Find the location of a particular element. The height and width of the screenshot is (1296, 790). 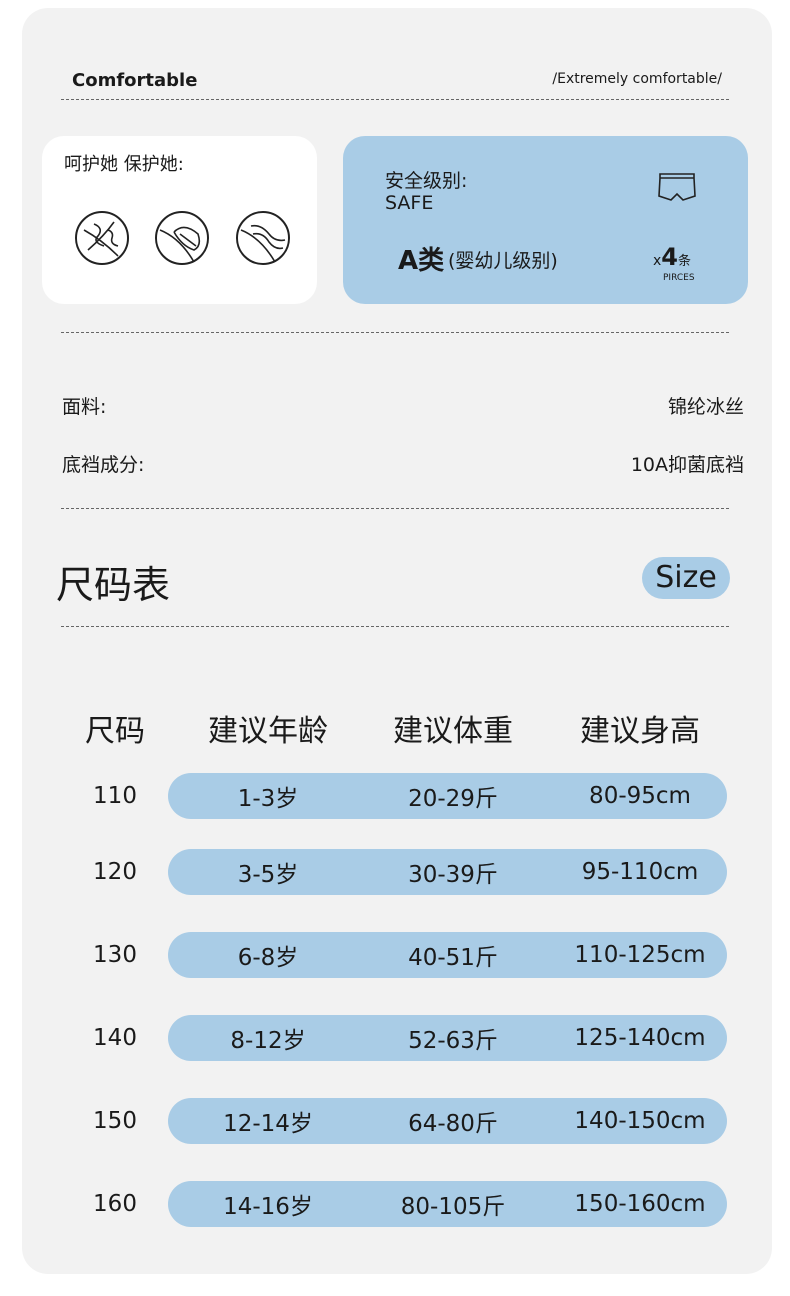

care-title: 呵护她 保护她: is located at coordinates (124, 164).